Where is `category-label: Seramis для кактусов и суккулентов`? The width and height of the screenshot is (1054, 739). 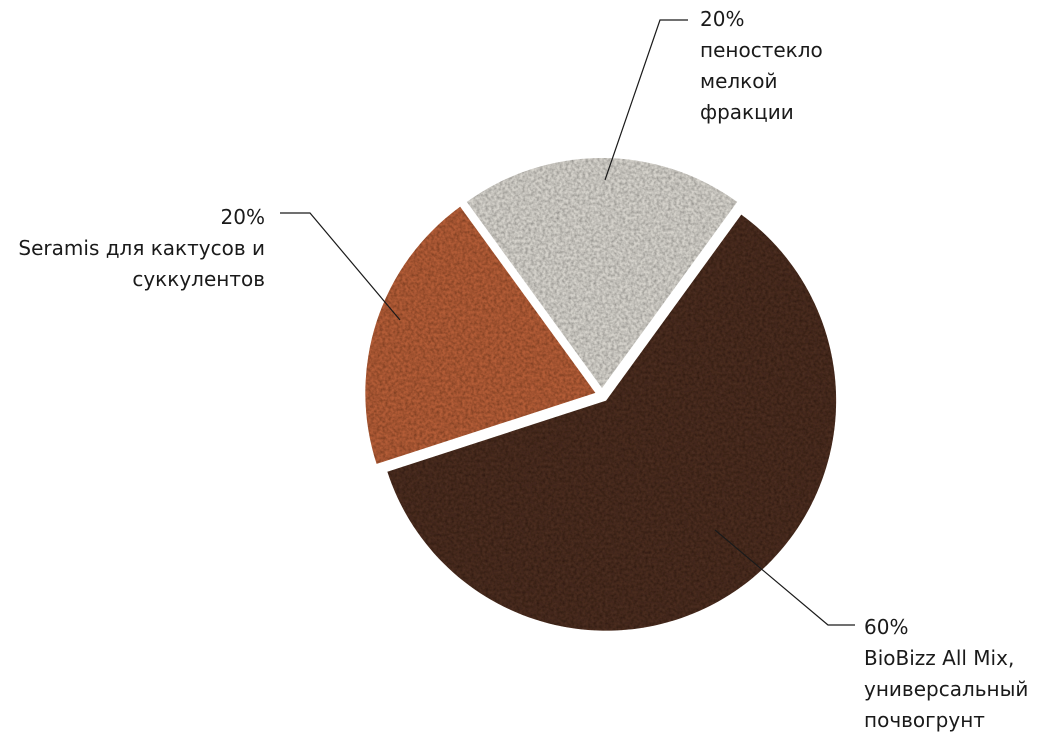 category-label: Seramis для кактусов и суккулентов is located at coordinates (141, 263).